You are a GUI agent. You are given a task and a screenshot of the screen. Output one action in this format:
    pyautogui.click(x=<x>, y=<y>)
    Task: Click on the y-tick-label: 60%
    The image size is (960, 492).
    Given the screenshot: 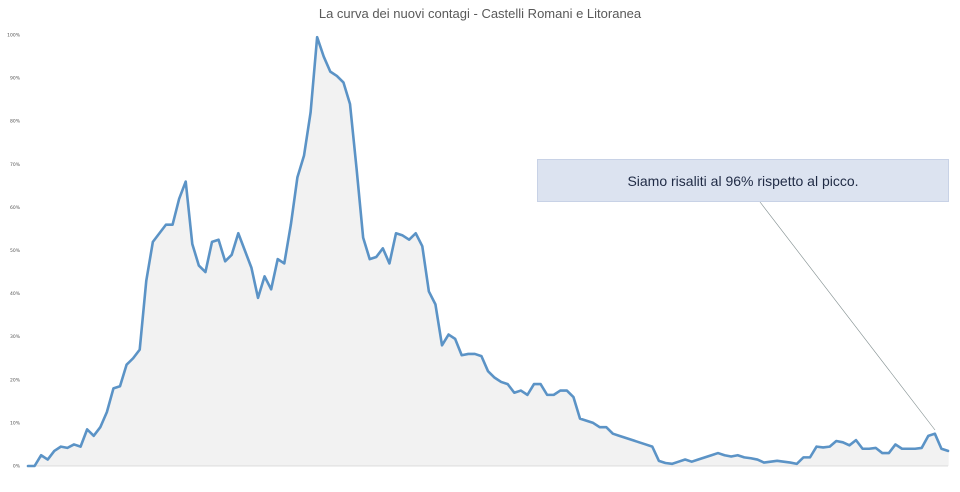 What is the action you would take?
    pyautogui.click(x=15, y=208)
    